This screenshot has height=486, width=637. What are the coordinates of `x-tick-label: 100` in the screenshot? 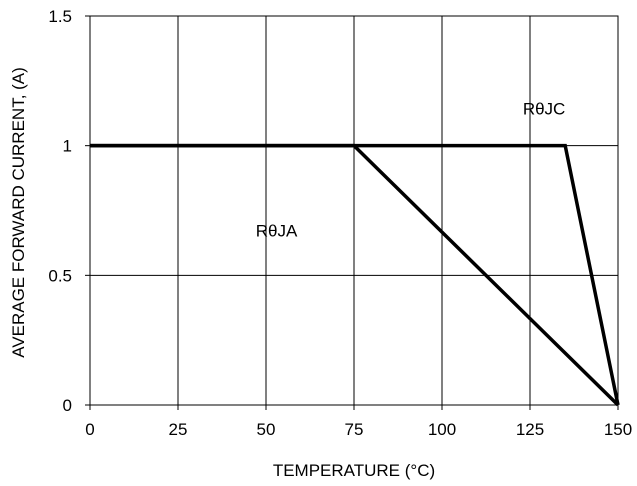 It's located at (442, 429).